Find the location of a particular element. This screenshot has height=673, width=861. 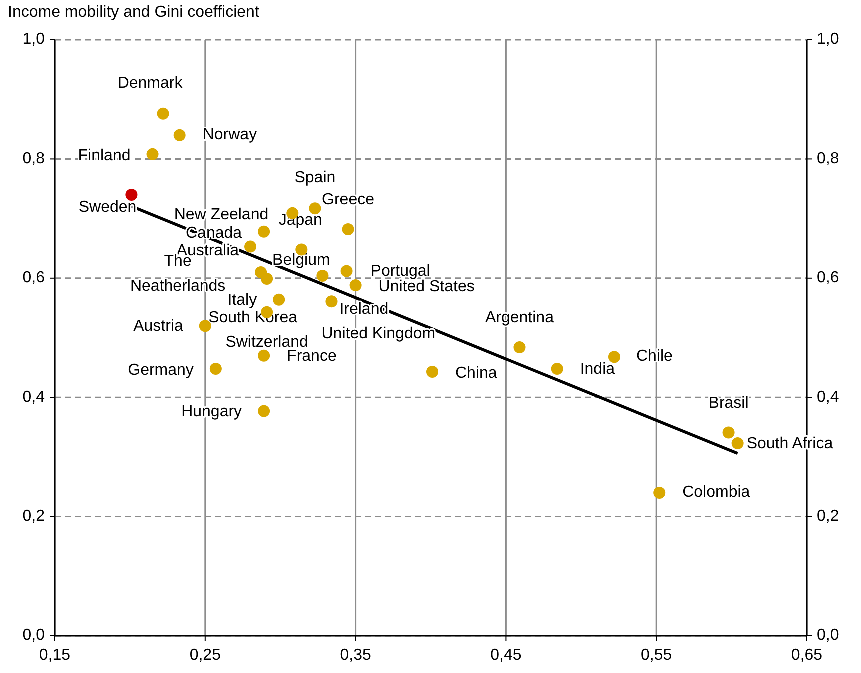

annotation: Finland is located at coordinates (104, 156).